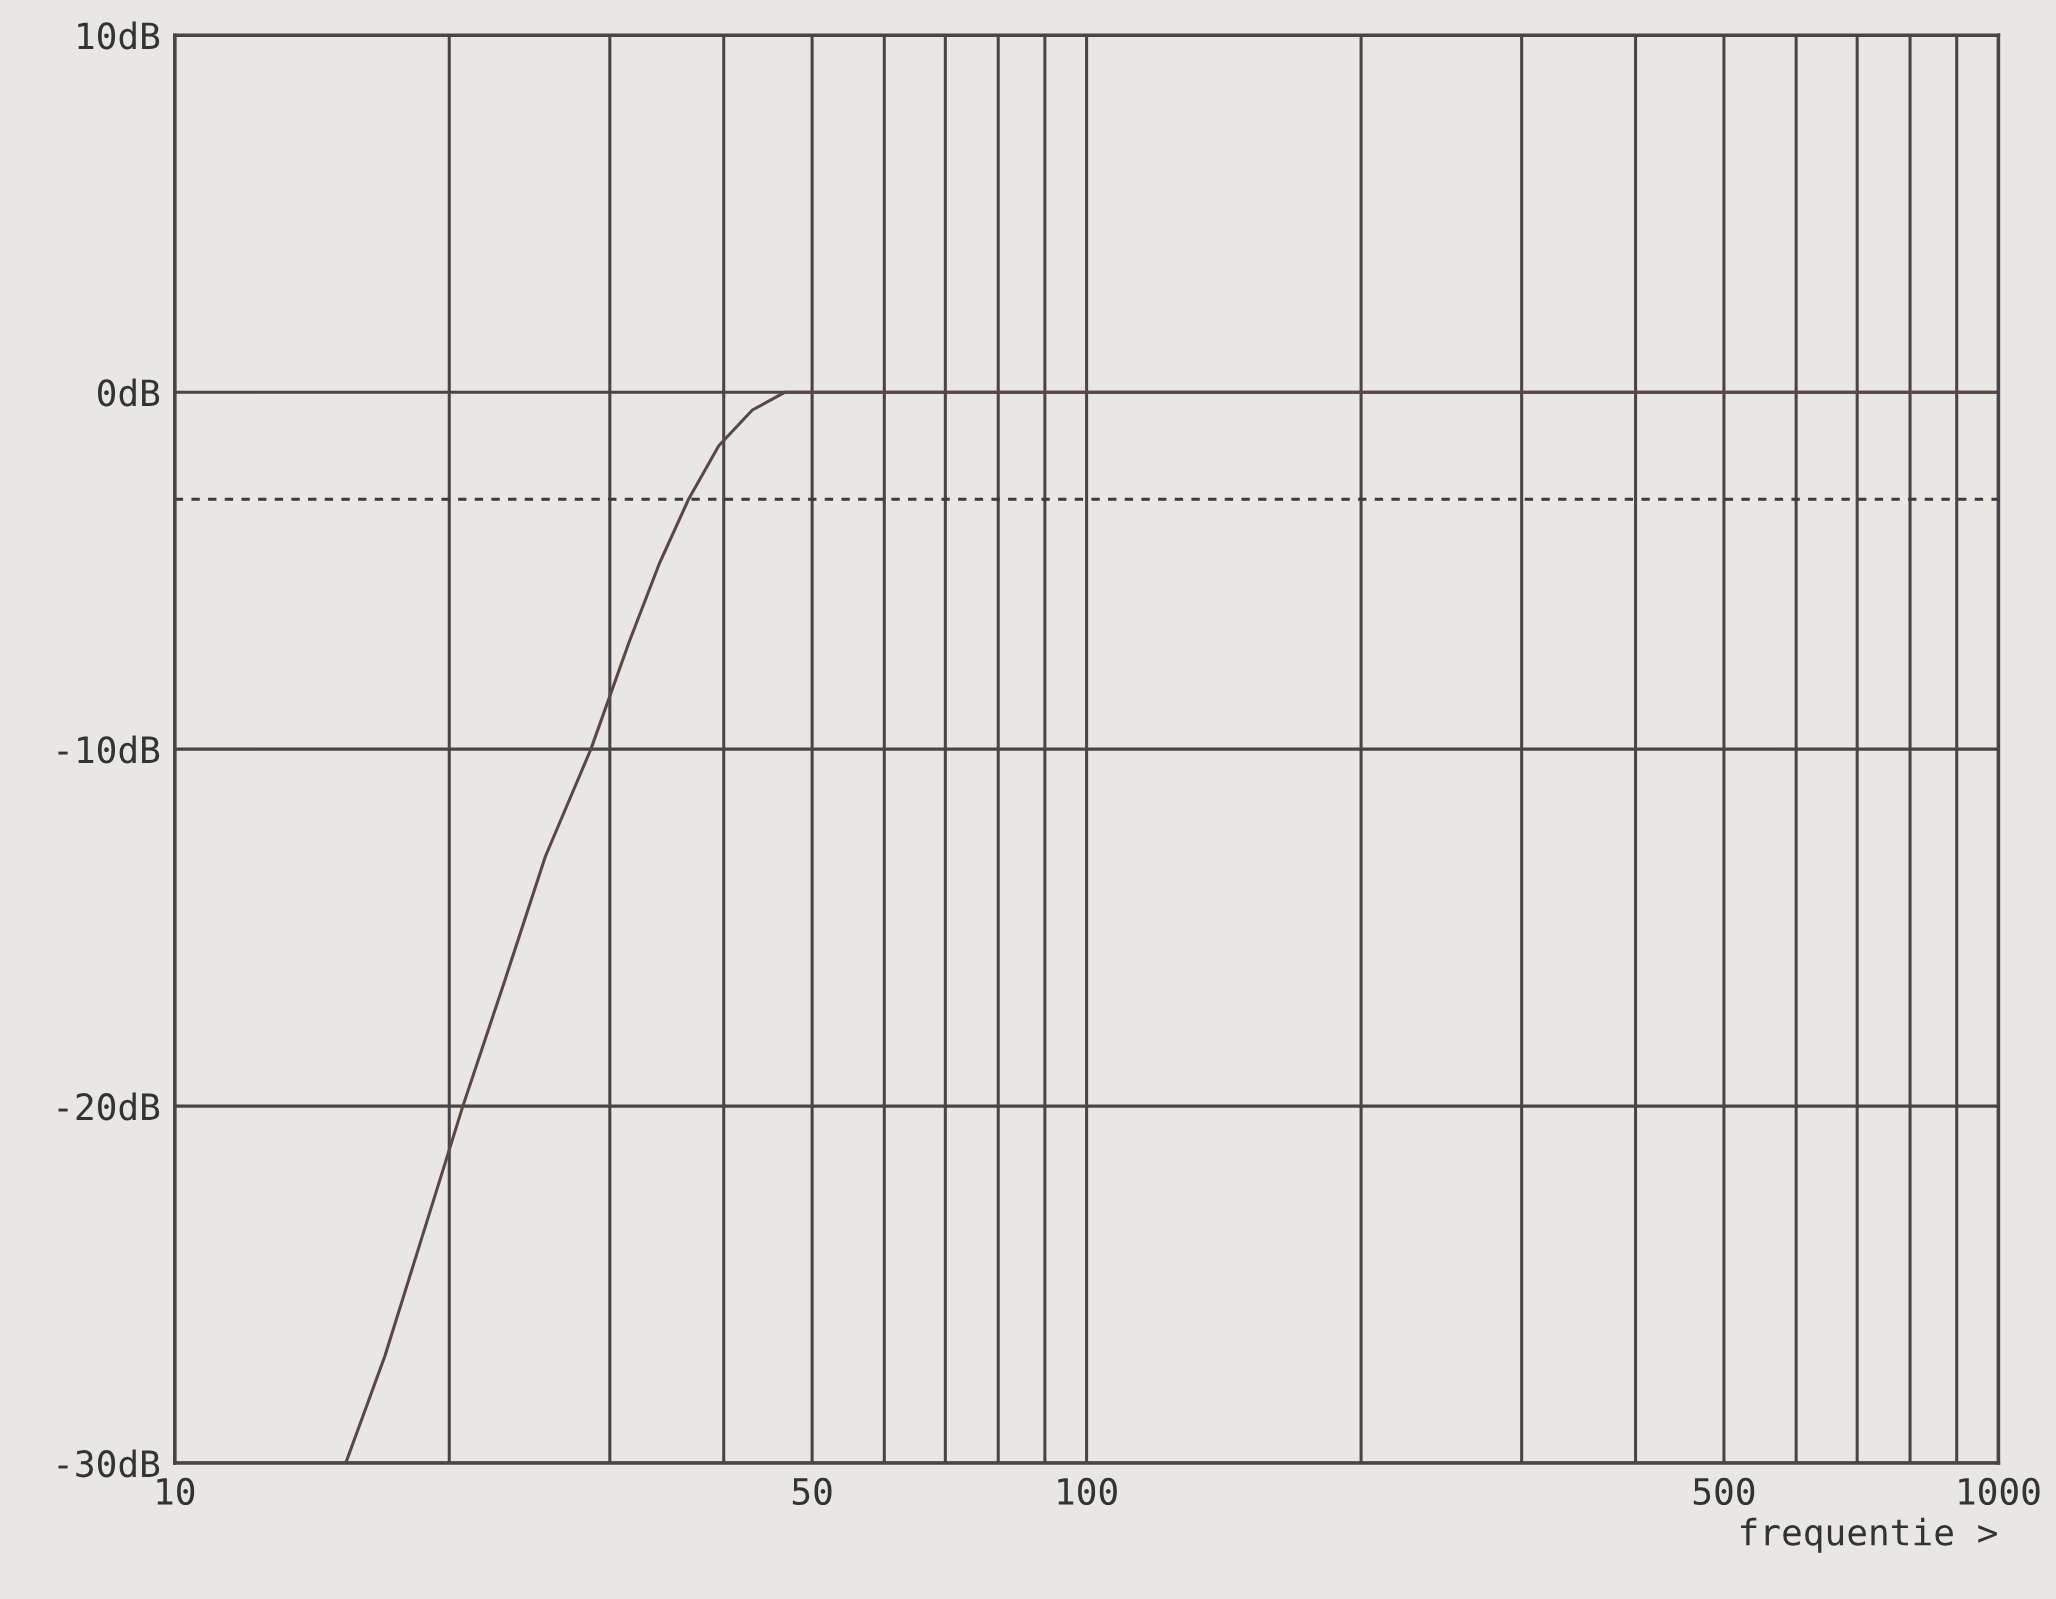 This screenshot has width=2056, height=1599. Describe the element at coordinates (109, 1463) in the screenshot. I see `y-tick-label: -30dB` at that location.